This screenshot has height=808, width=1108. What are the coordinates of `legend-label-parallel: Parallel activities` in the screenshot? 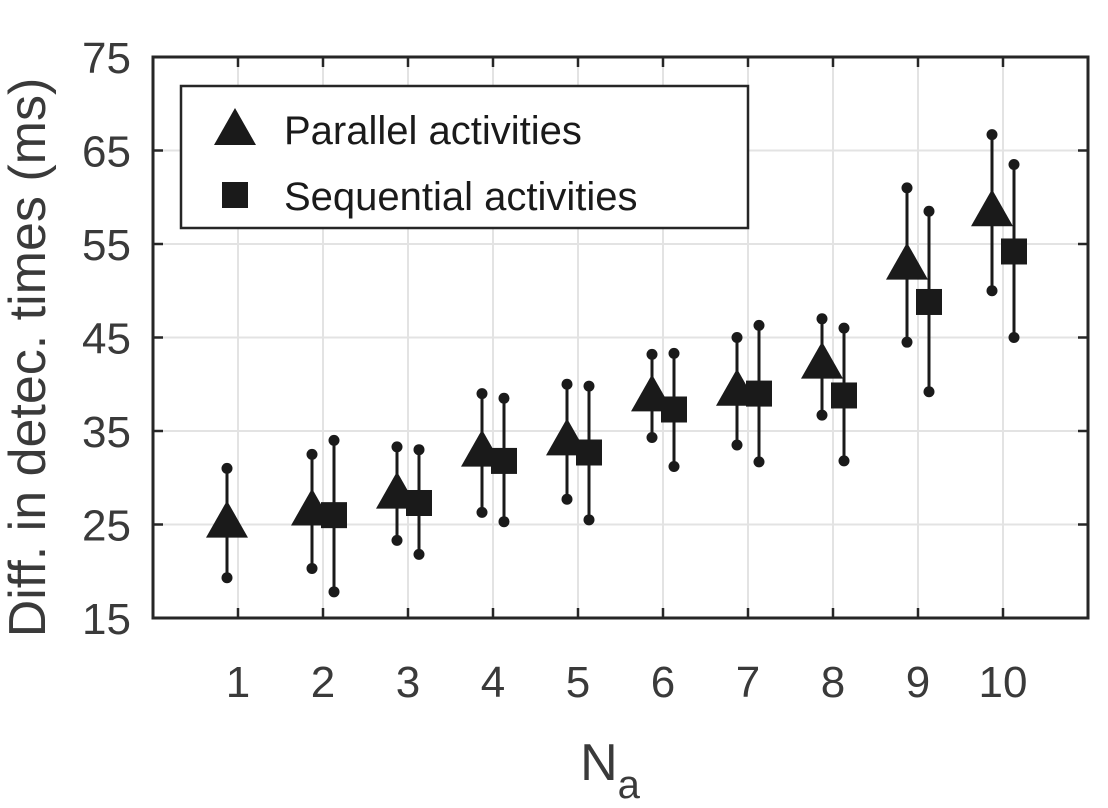 It's located at (433, 131).